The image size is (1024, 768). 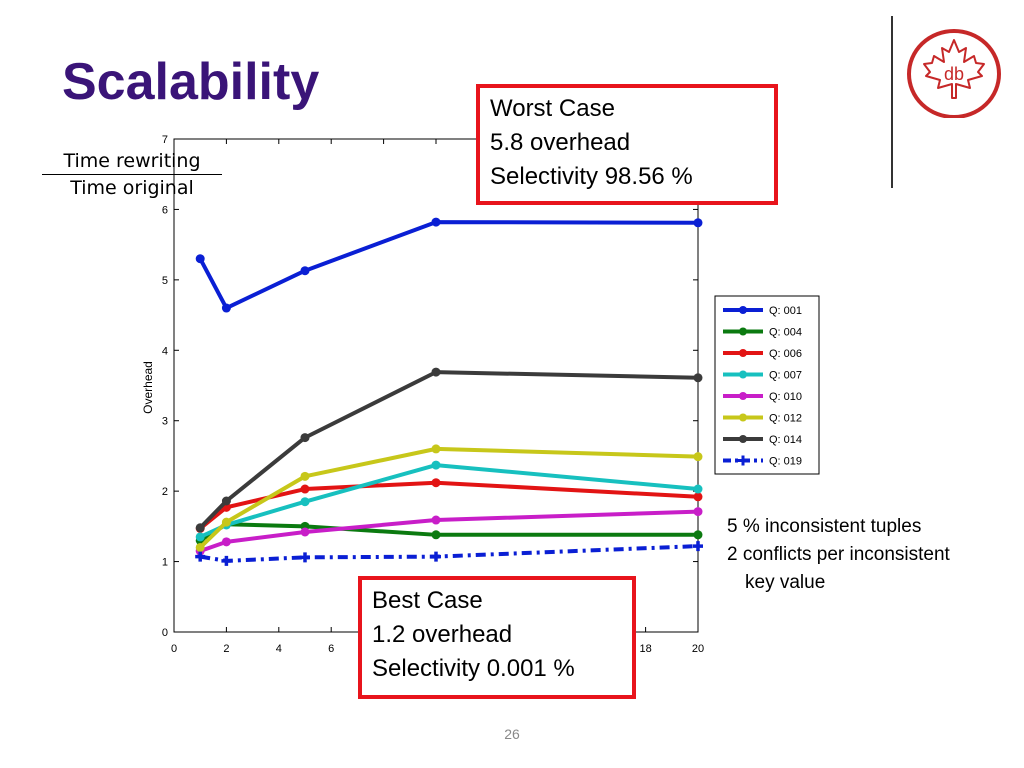 I want to click on y-axis-label: Overhead, so click(x=148, y=387).